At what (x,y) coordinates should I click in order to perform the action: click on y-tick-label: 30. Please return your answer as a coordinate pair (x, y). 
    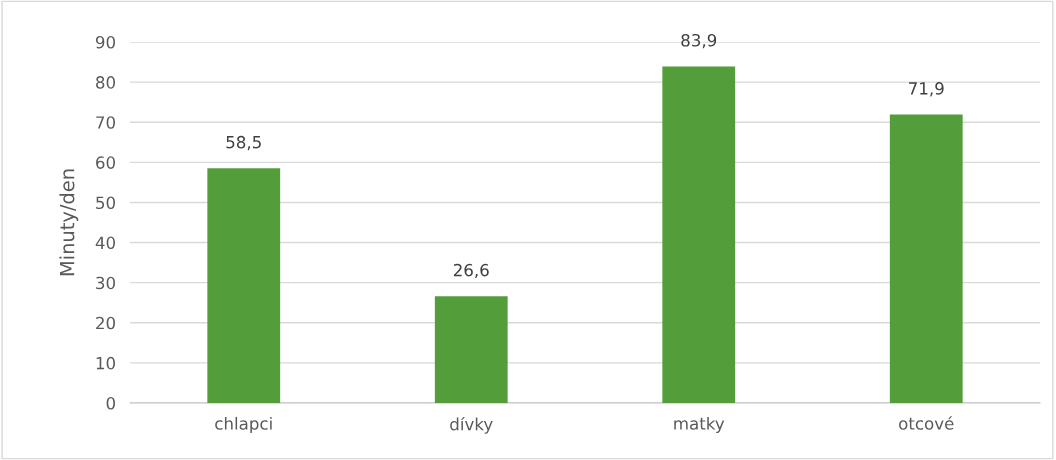
    Looking at the image, I should click on (105, 283).